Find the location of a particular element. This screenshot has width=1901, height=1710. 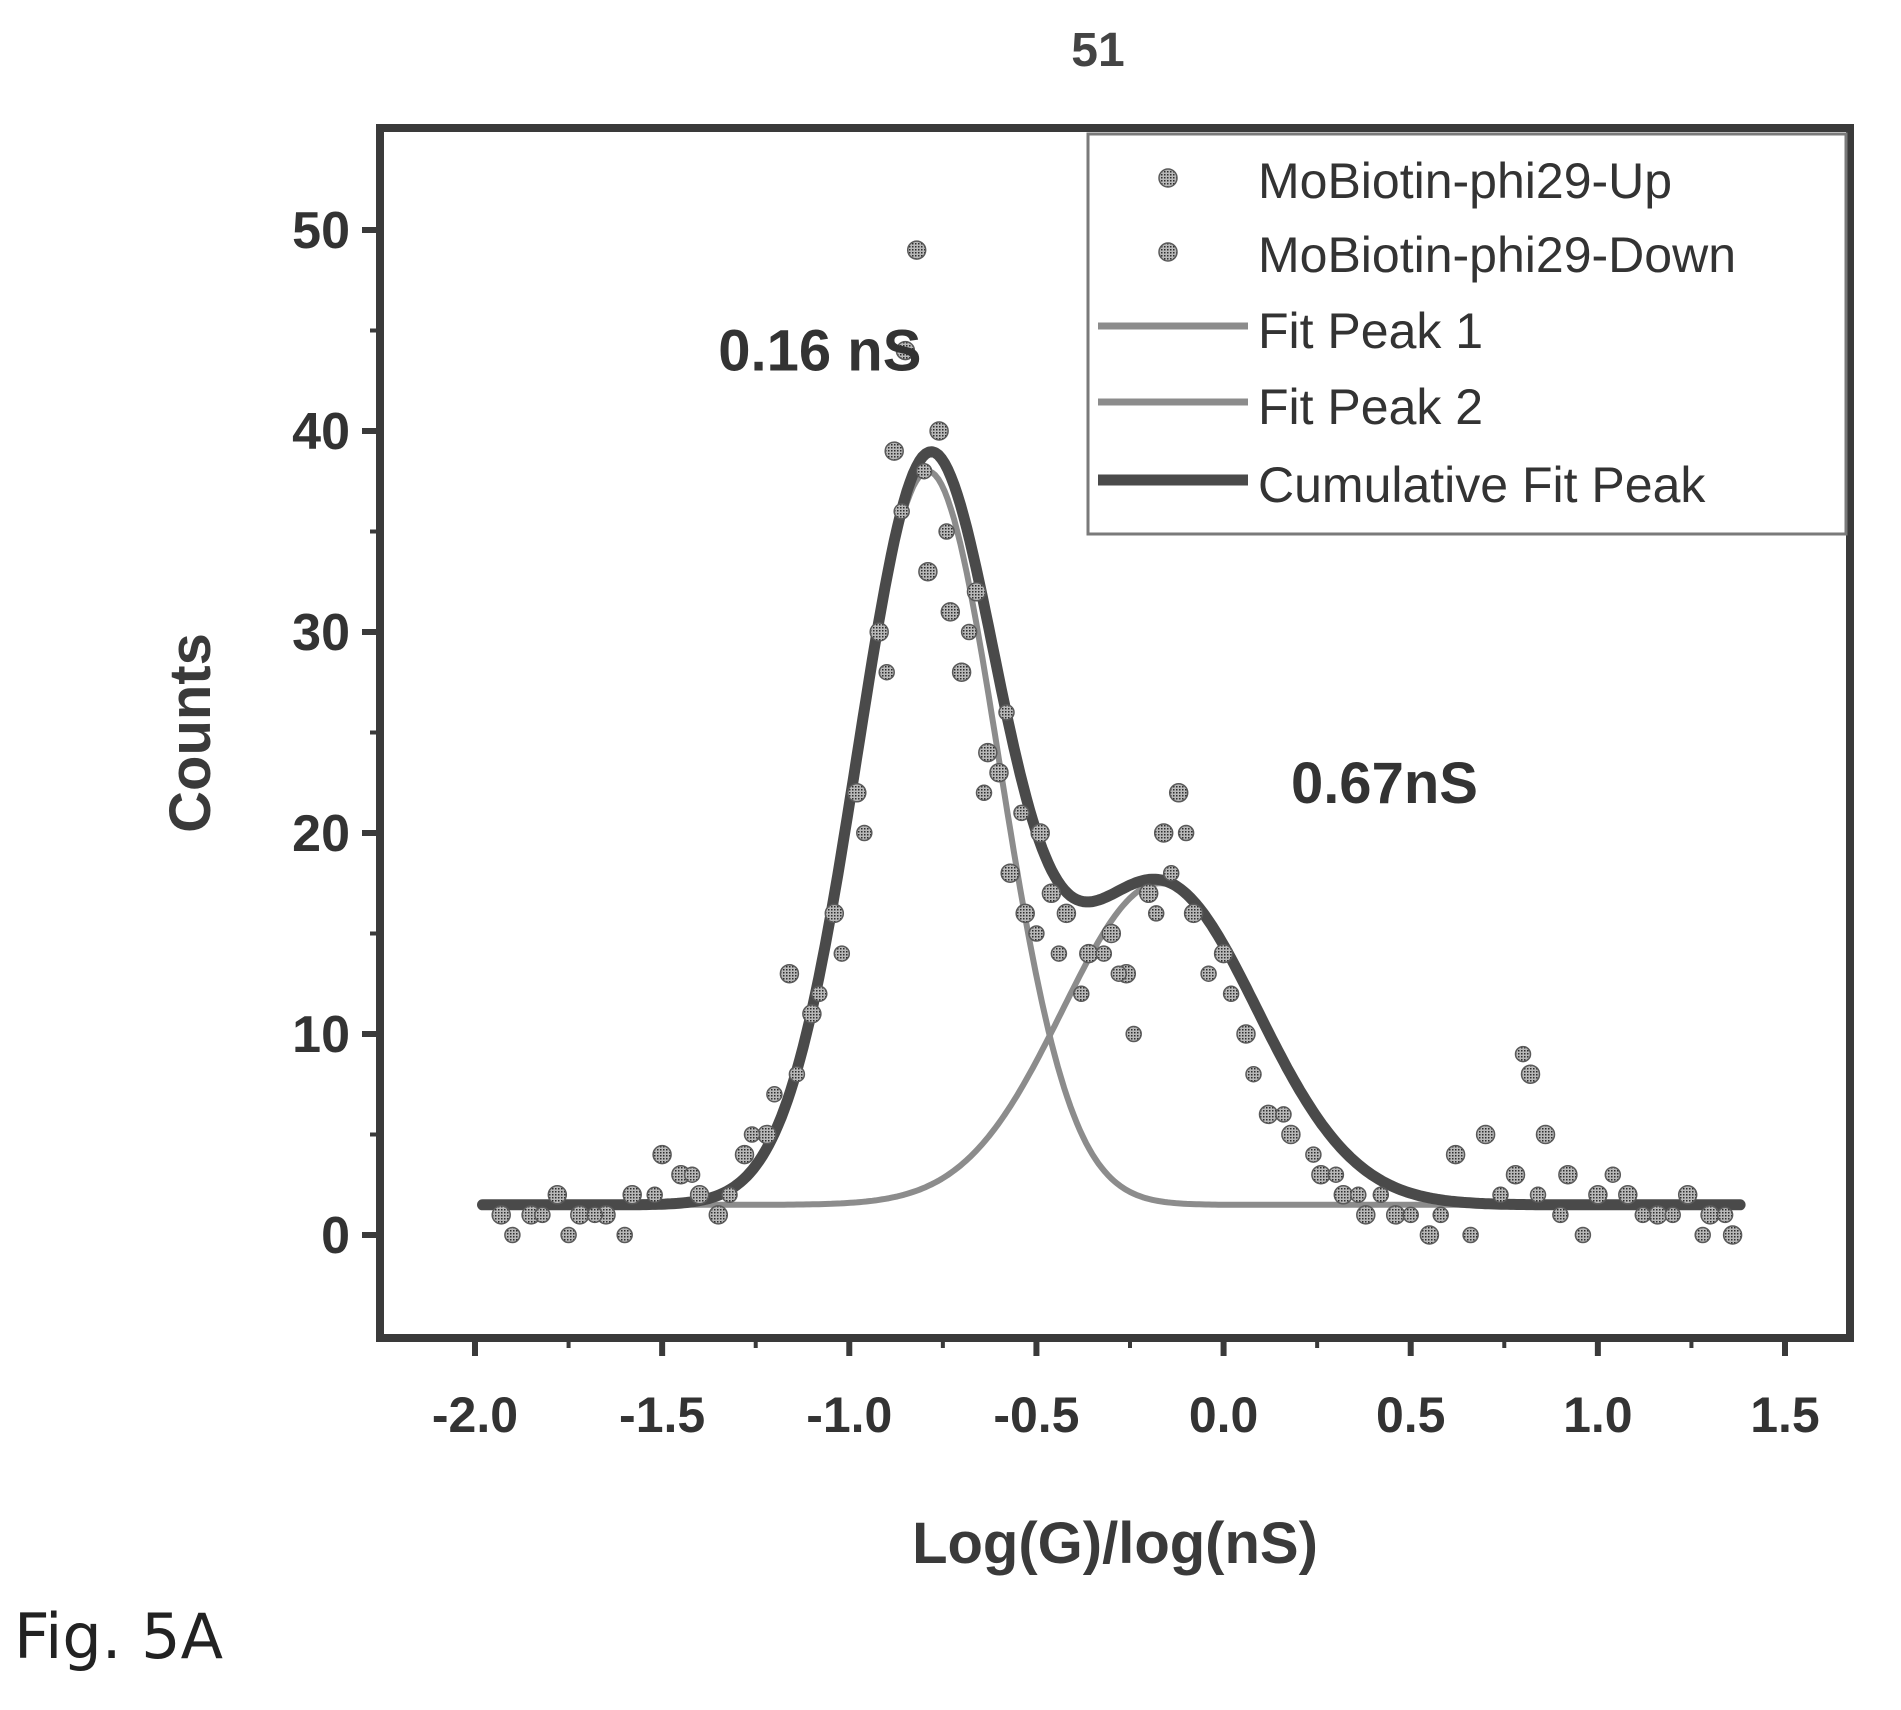

legend-label: Cumulative Fit Peak is located at coordinates (1482, 485).